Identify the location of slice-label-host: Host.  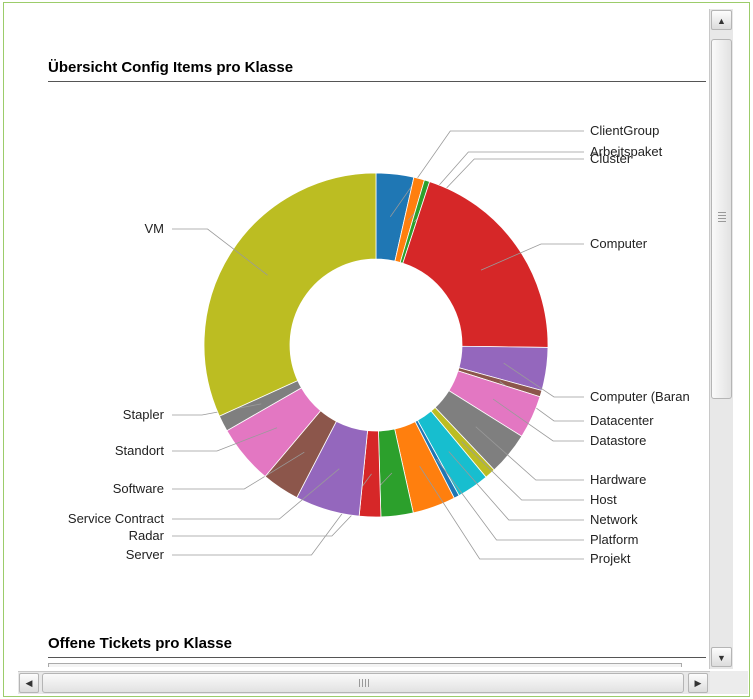
(603, 499).